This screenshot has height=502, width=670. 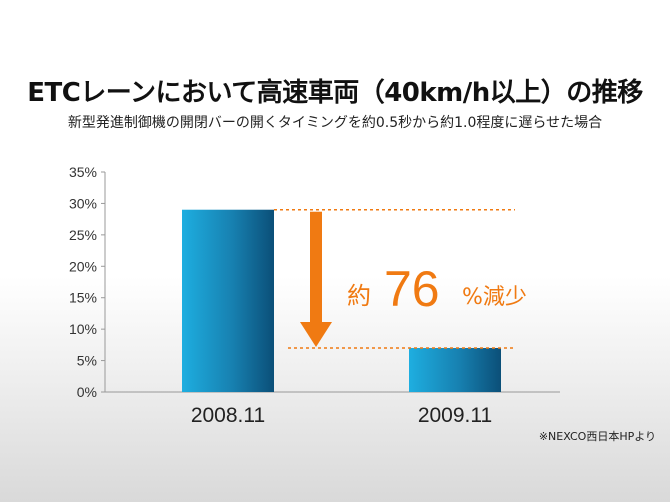 I want to click on arrow-shaft, so click(x=316, y=267).